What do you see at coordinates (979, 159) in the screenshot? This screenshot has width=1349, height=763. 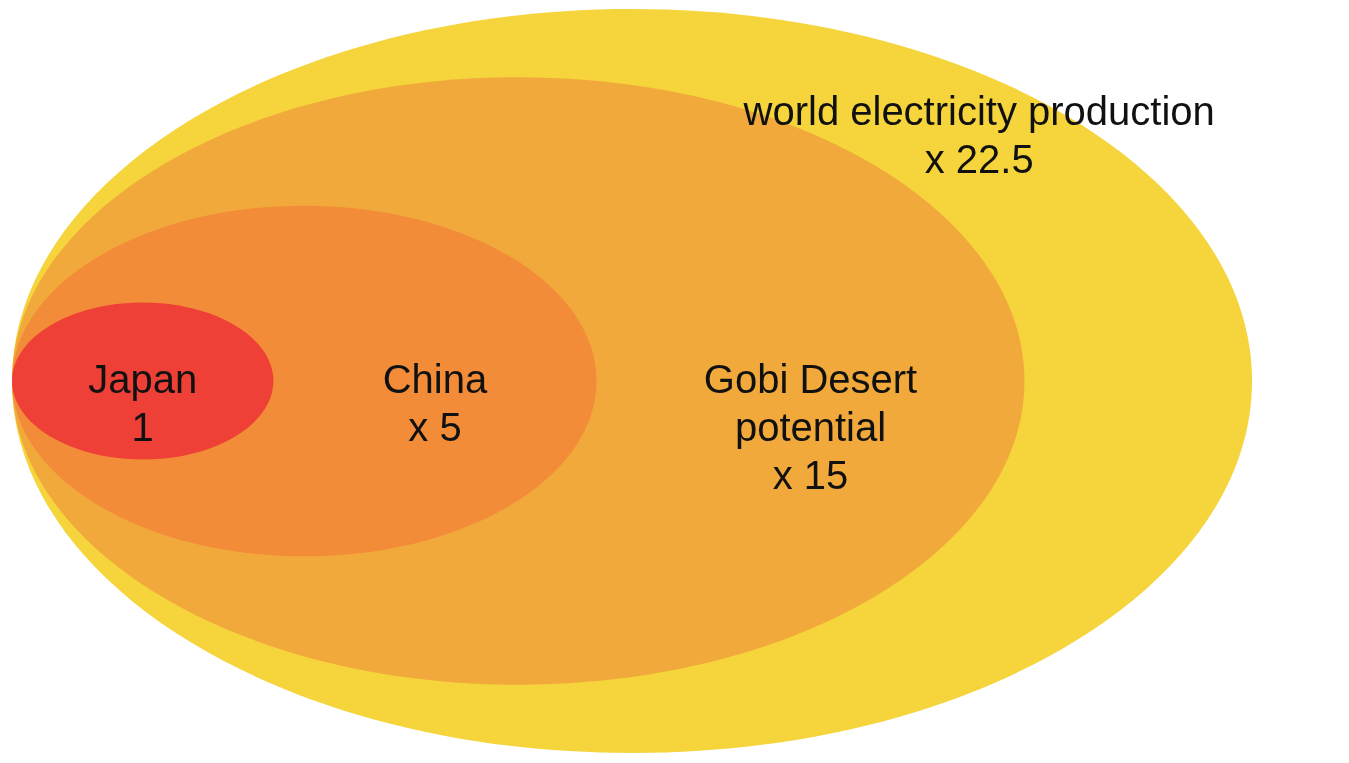 I see `data-label: x 22.5` at bounding box center [979, 159].